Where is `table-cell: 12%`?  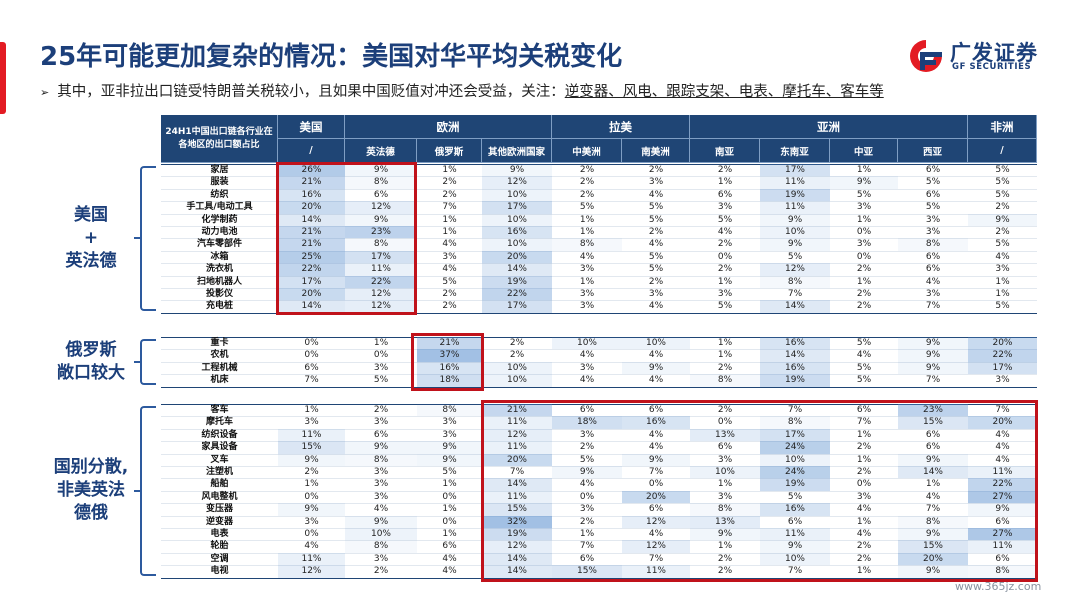 table-cell: 12% is located at coordinates (381, 306).